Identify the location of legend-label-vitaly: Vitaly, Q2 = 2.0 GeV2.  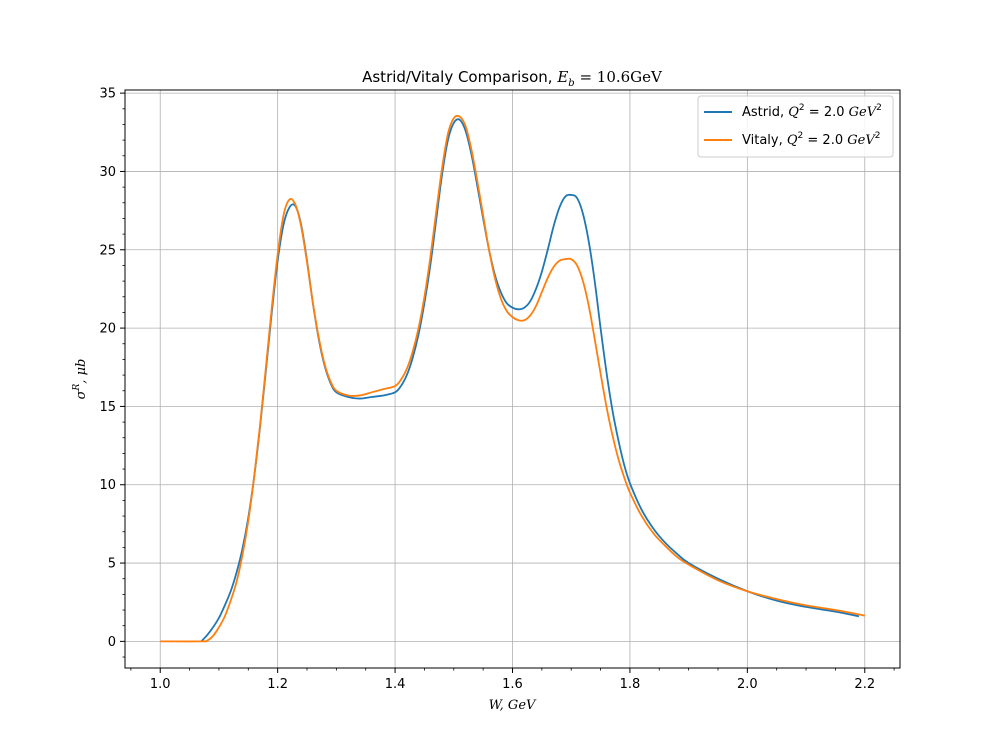
(811, 139).